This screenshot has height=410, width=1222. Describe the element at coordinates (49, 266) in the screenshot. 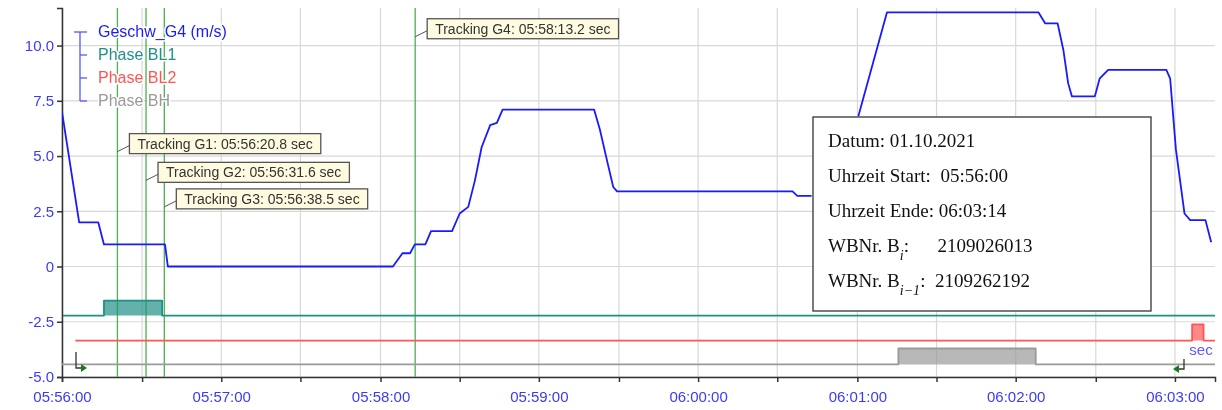

I see `y-tick-label: 0` at that location.